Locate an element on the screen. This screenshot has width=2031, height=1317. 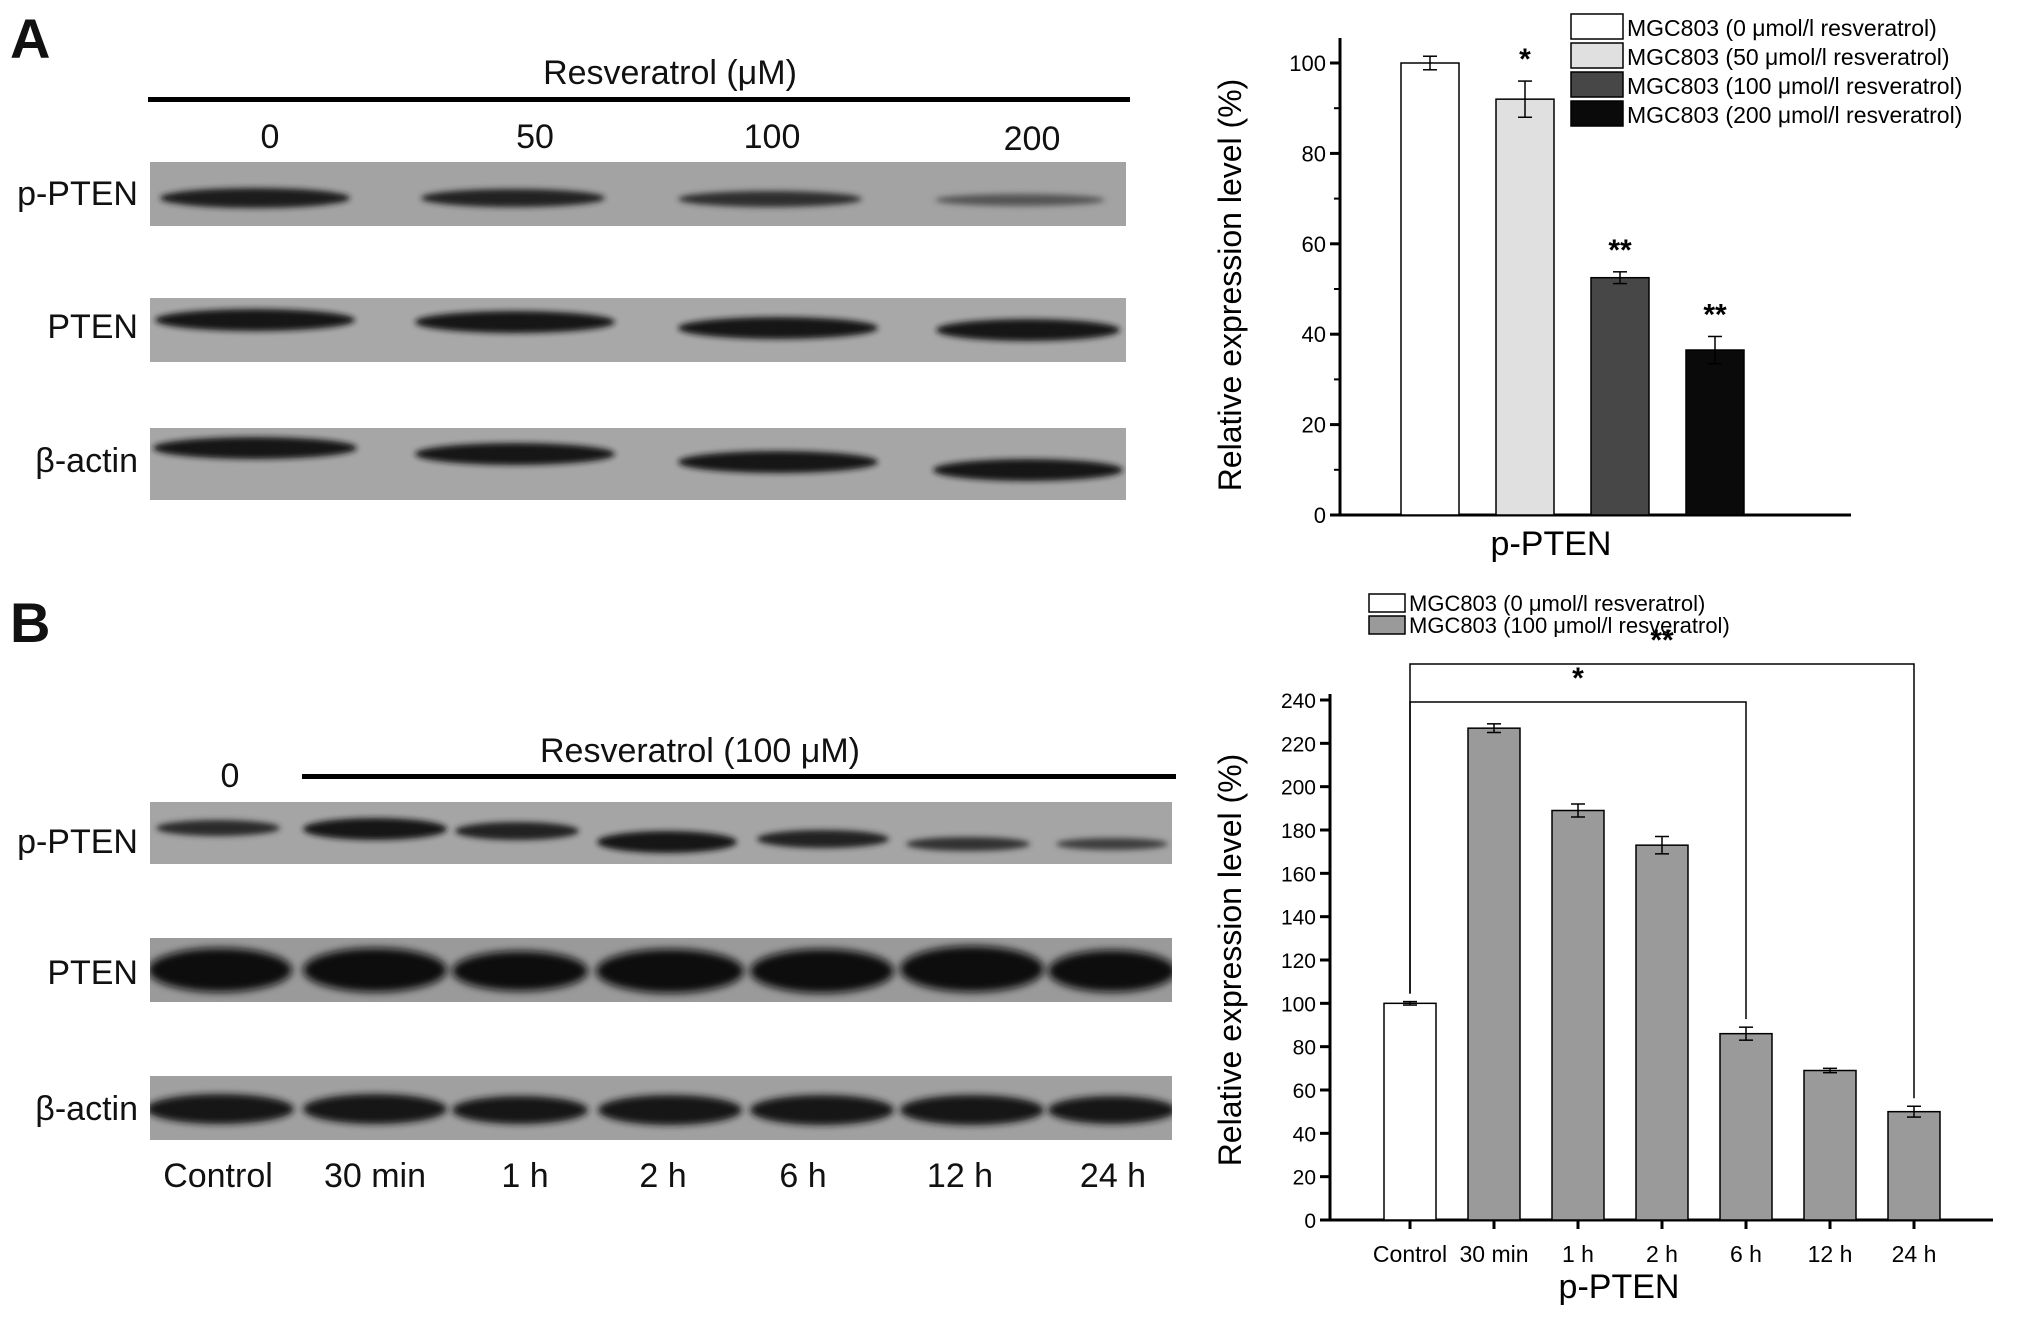
panel-a-lane-label: 100 is located at coordinates (772, 137).